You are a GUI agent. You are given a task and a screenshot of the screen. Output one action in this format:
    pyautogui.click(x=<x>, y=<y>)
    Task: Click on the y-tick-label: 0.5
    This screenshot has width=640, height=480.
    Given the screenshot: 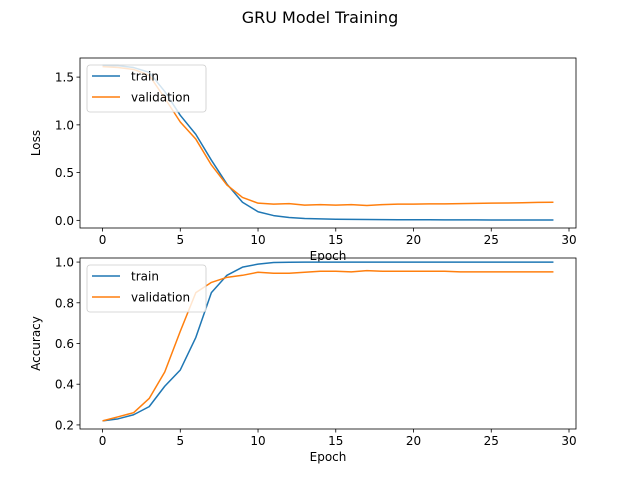 What is the action you would take?
    pyautogui.click(x=64, y=173)
    